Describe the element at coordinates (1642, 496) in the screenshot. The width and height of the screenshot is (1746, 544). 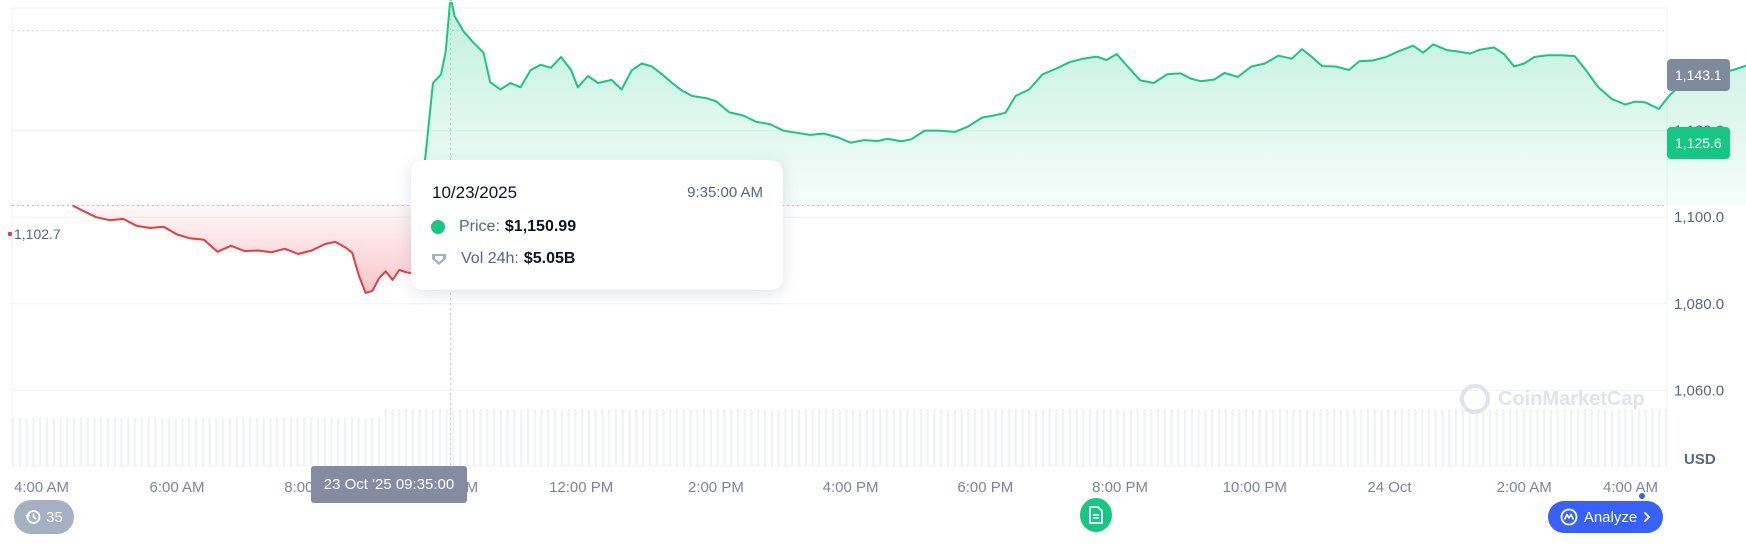
I see `analyze-marker-dot` at that location.